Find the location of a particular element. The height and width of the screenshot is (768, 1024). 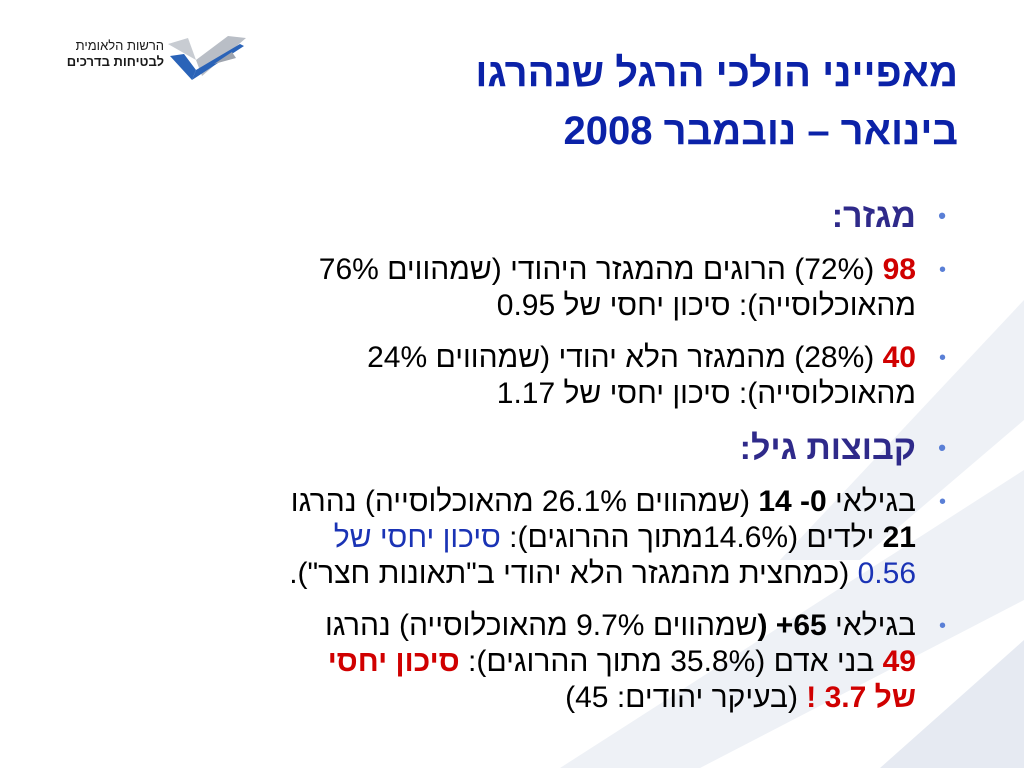

title-line-1: מאפייני הולכי הרגל שנהרגו is located at coordinates (716, 73).